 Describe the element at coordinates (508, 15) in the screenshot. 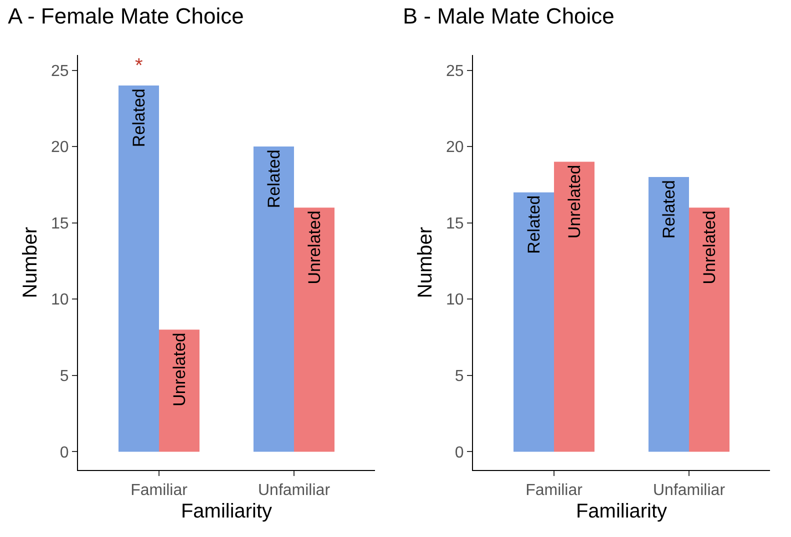

I see `chart-title: B - Male Mate Choice` at that location.